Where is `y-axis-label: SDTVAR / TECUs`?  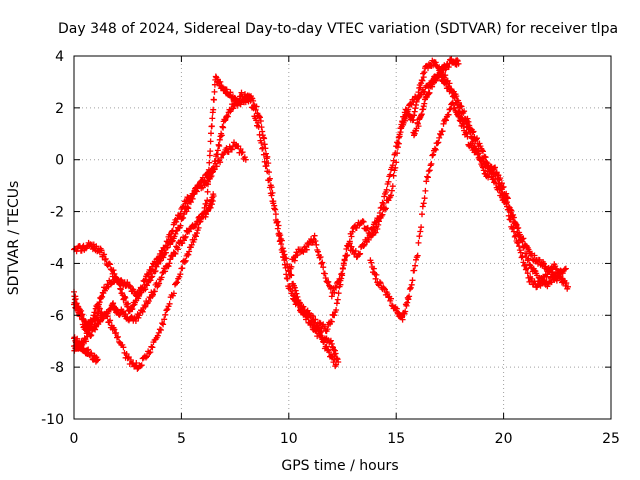 y-axis-label: SDTVAR / TECUs is located at coordinates (14, 238).